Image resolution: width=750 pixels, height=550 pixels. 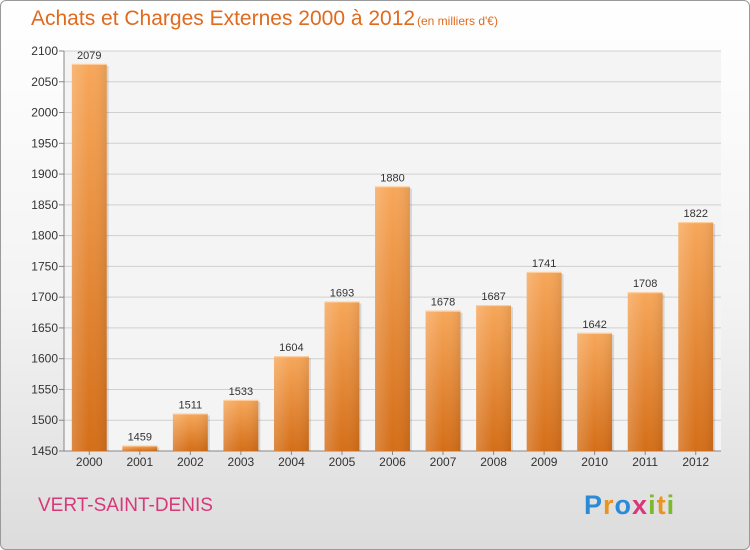 What do you see at coordinates (140, 437) in the screenshot?
I see `data-label: 1459` at bounding box center [140, 437].